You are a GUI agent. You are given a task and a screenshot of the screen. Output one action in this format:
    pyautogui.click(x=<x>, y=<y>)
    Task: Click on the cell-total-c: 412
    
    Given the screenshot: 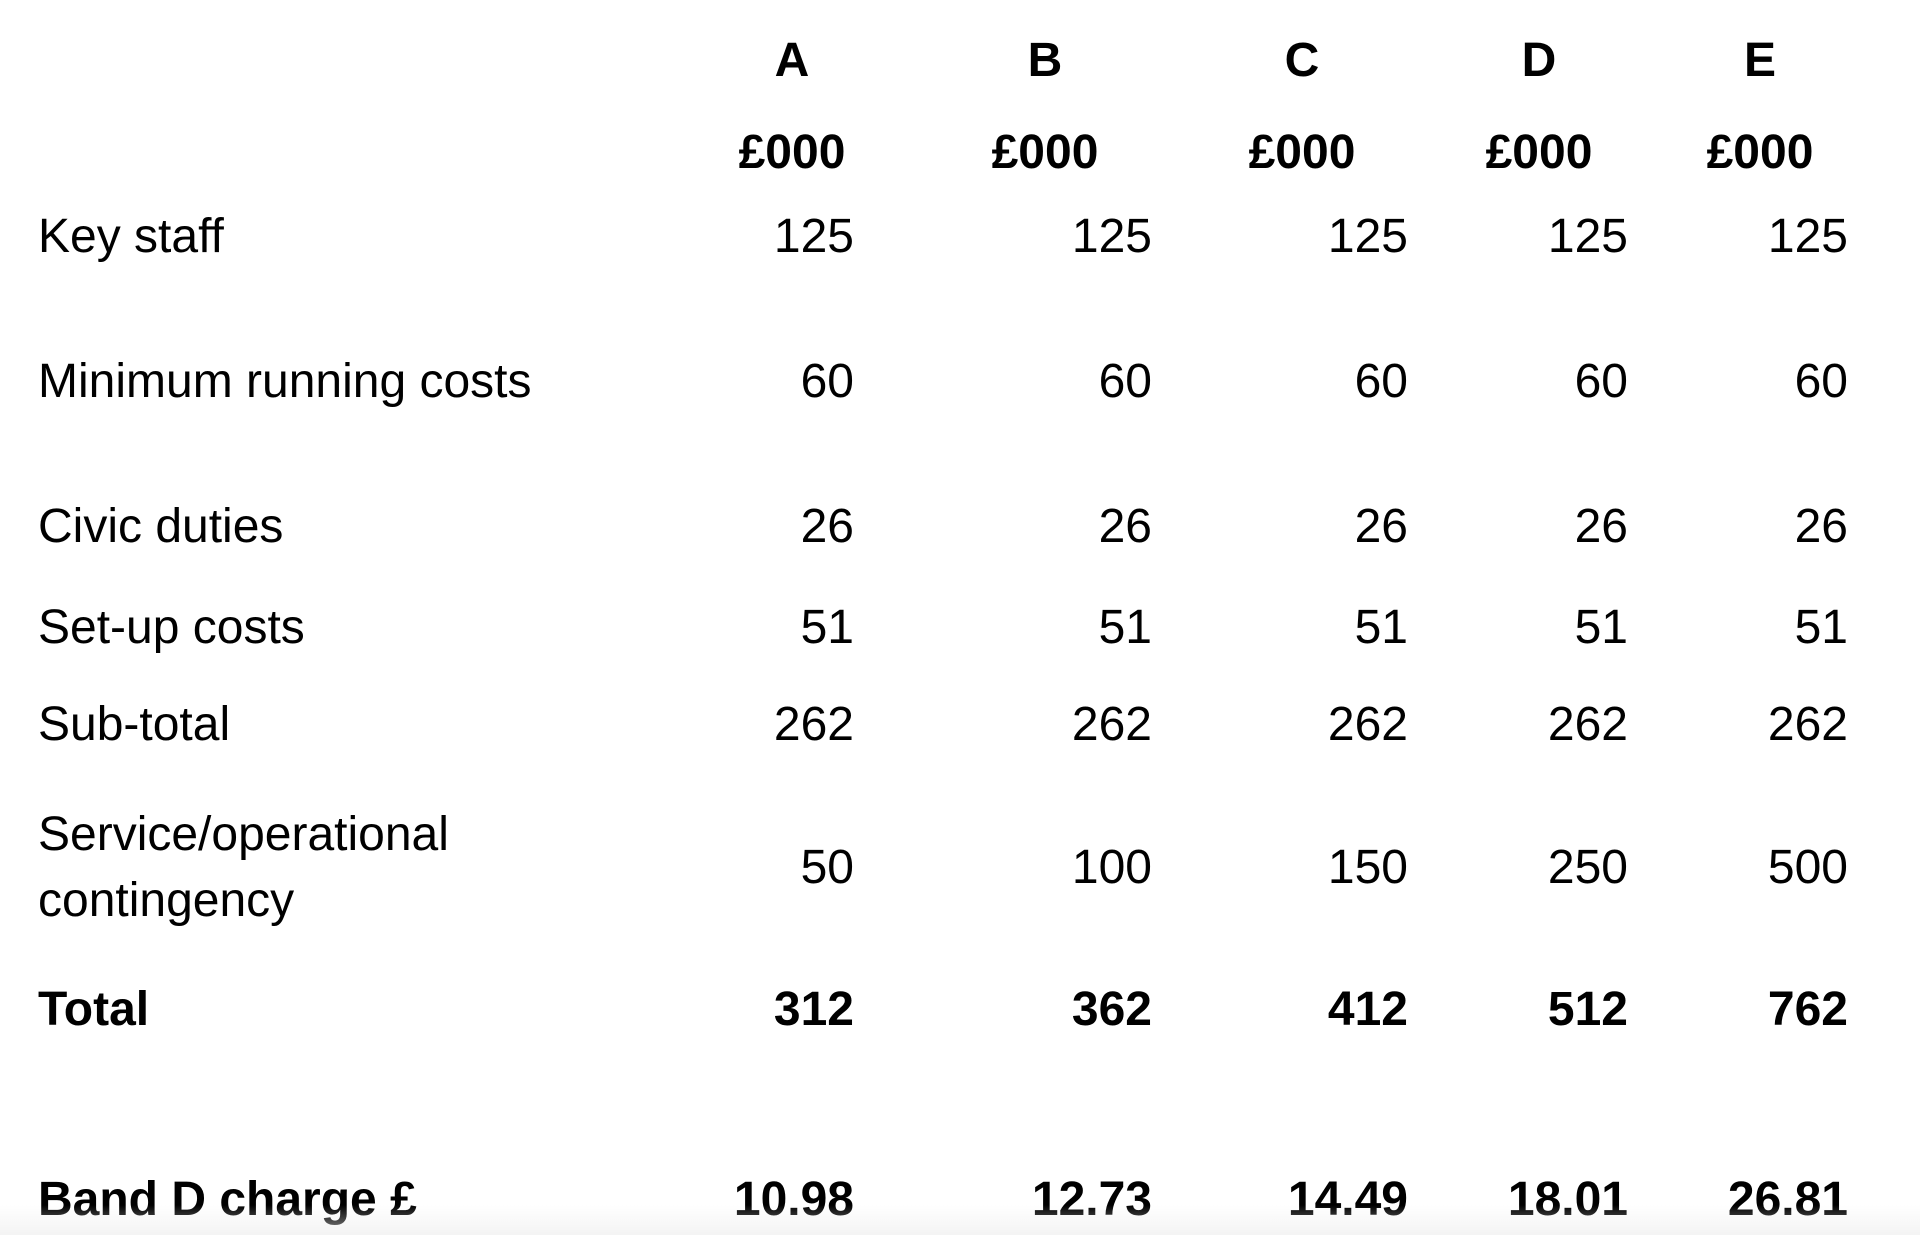 What is the action you would take?
    pyautogui.click(x=1367, y=1009)
    